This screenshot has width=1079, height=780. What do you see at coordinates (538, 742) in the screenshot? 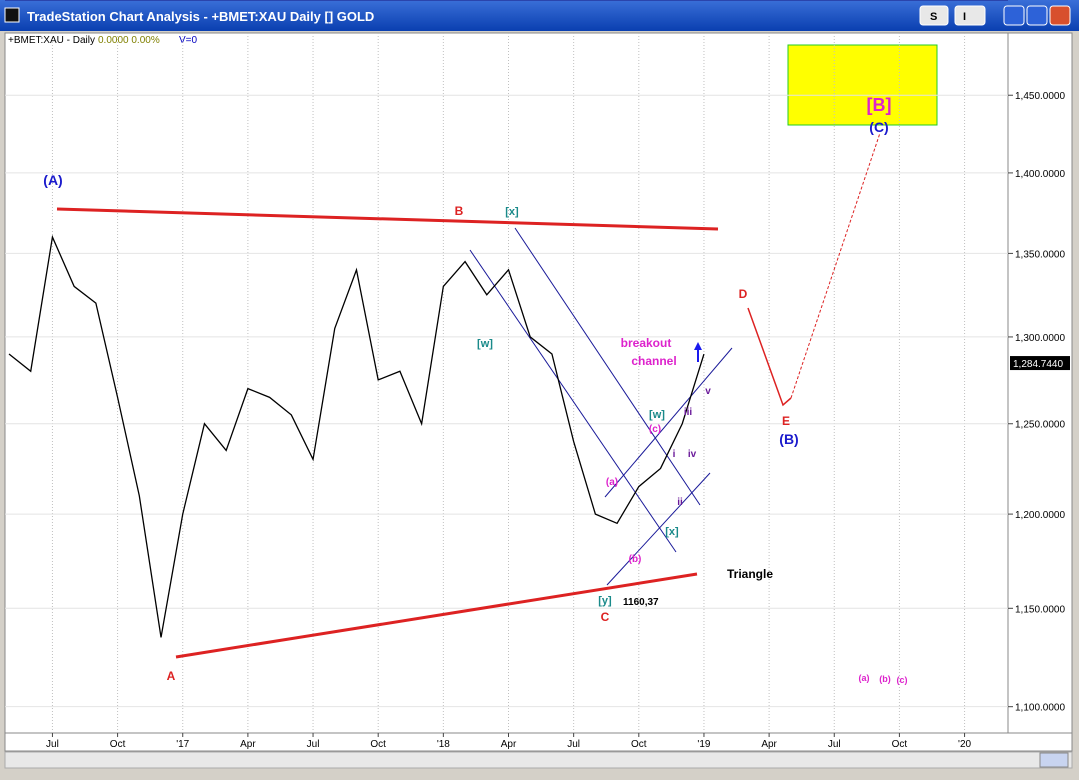
I see `time-axis` at bounding box center [538, 742].